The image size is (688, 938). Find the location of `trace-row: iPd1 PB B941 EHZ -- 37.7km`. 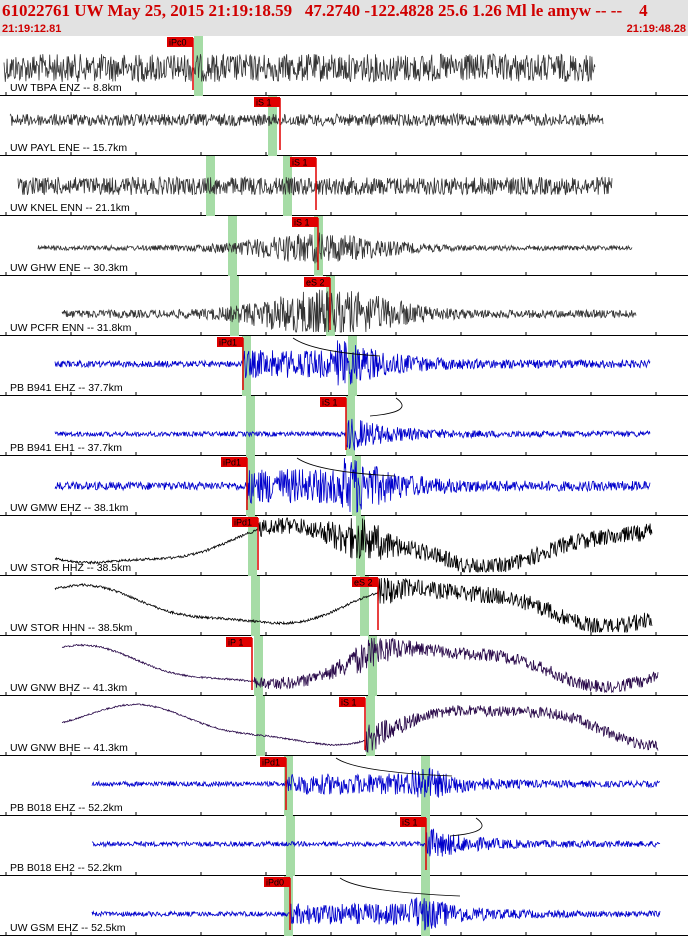

trace-row: iPd1 PB B941 EHZ -- 37.7km is located at coordinates (344, 366).